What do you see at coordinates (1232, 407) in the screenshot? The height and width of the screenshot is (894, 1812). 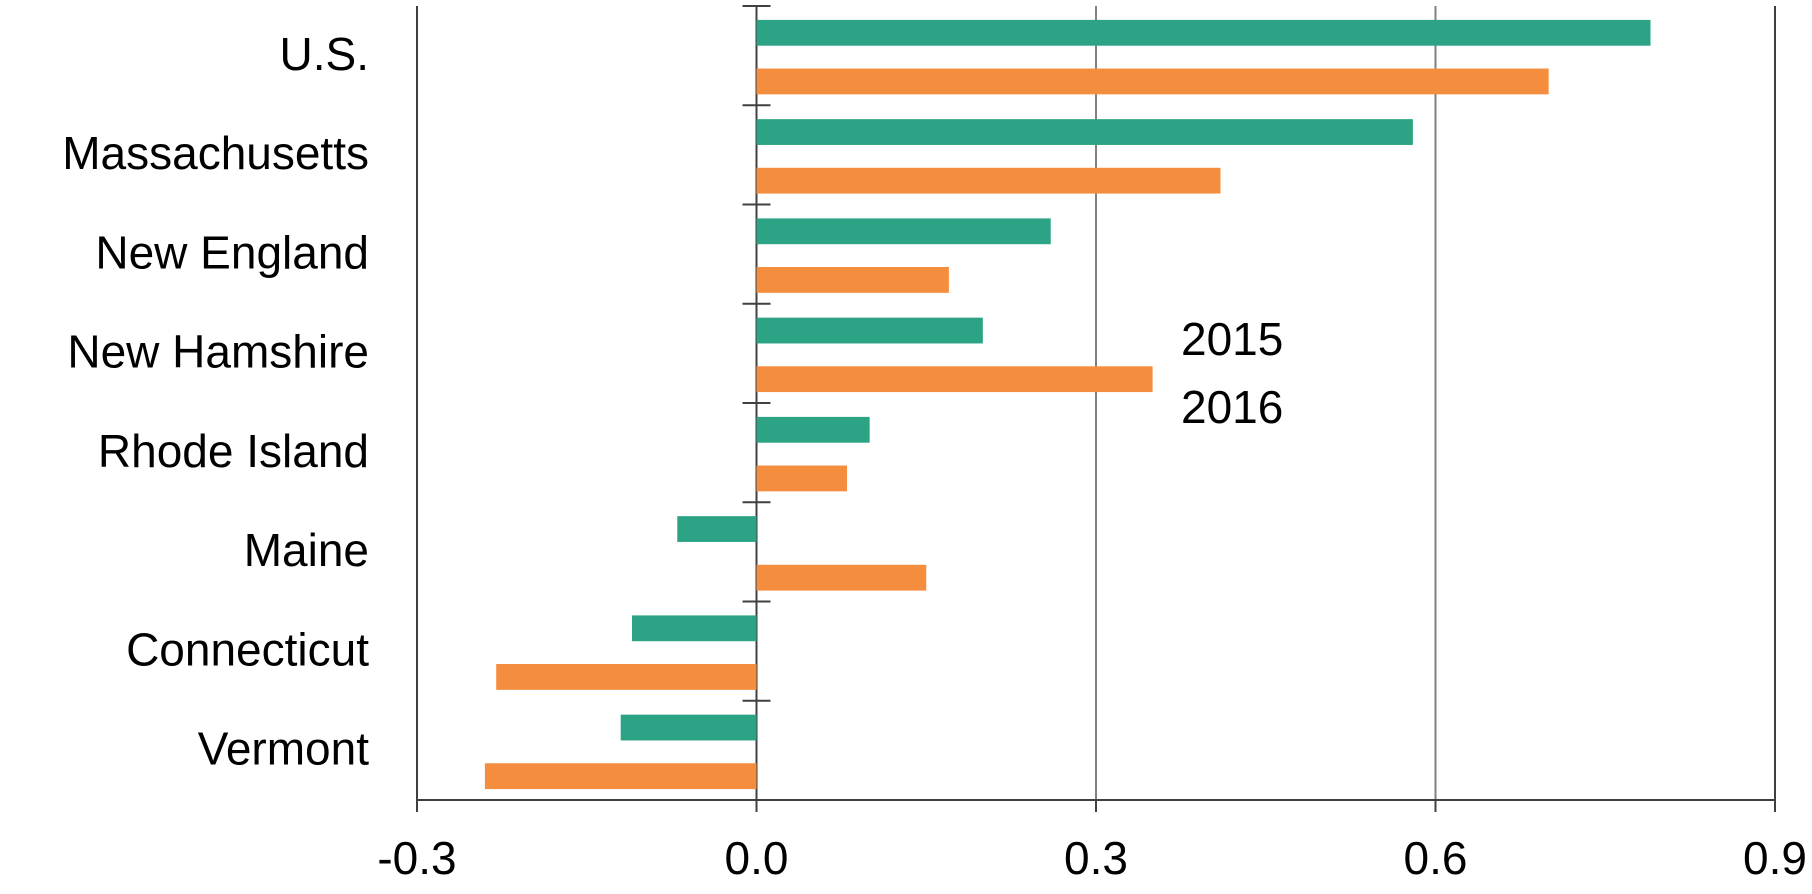 I see `legend-label: 2016` at bounding box center [1232, 407].